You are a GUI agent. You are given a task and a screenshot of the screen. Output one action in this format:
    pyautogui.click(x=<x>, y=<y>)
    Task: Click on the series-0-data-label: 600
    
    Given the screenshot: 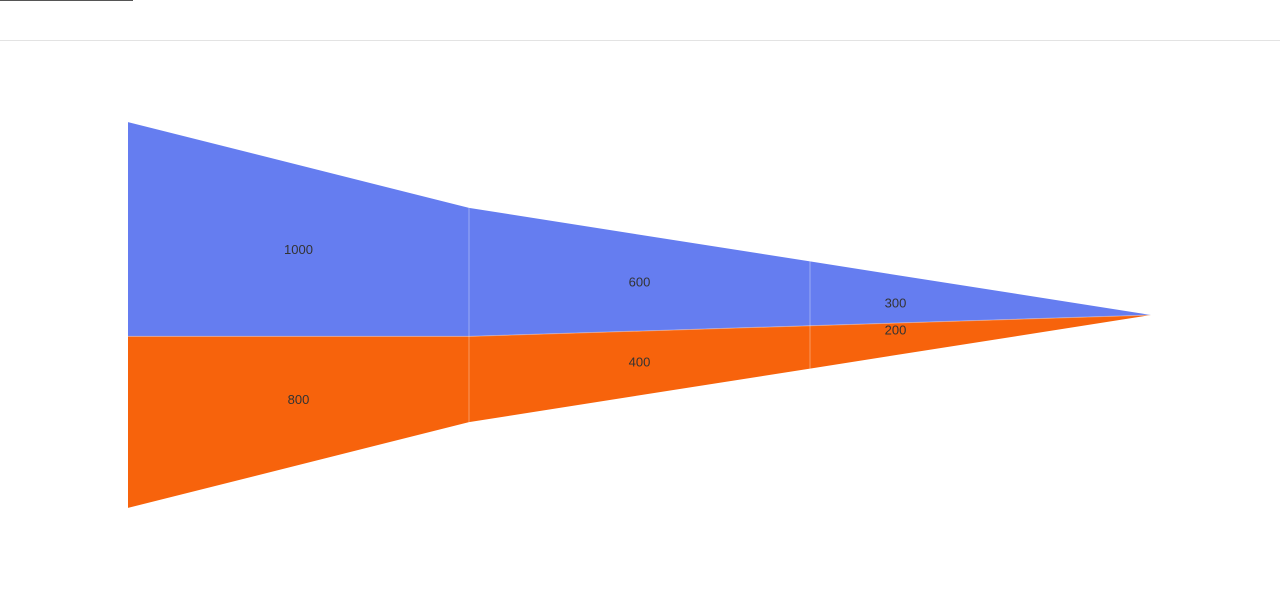 What is the action you would take?
    pyautogui.click(x=640, y=281)
    